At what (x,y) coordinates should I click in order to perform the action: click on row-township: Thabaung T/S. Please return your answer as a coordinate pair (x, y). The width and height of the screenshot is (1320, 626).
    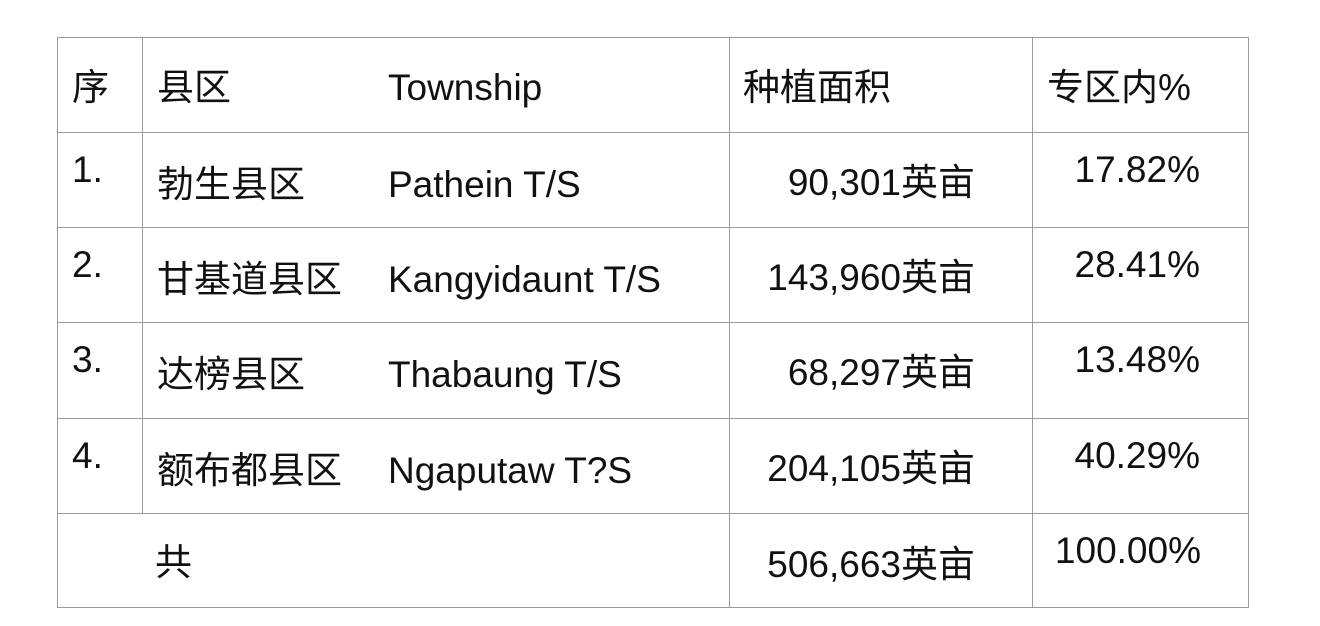
    Looking at the image, I should click on (505, 374).